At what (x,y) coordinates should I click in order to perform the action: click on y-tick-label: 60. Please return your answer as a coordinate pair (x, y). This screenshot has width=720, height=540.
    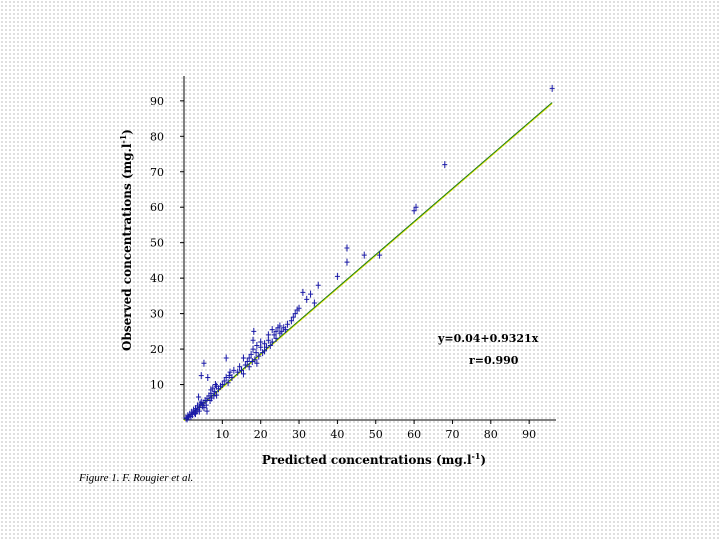
    Looking at the image, I should click on (157, 207).